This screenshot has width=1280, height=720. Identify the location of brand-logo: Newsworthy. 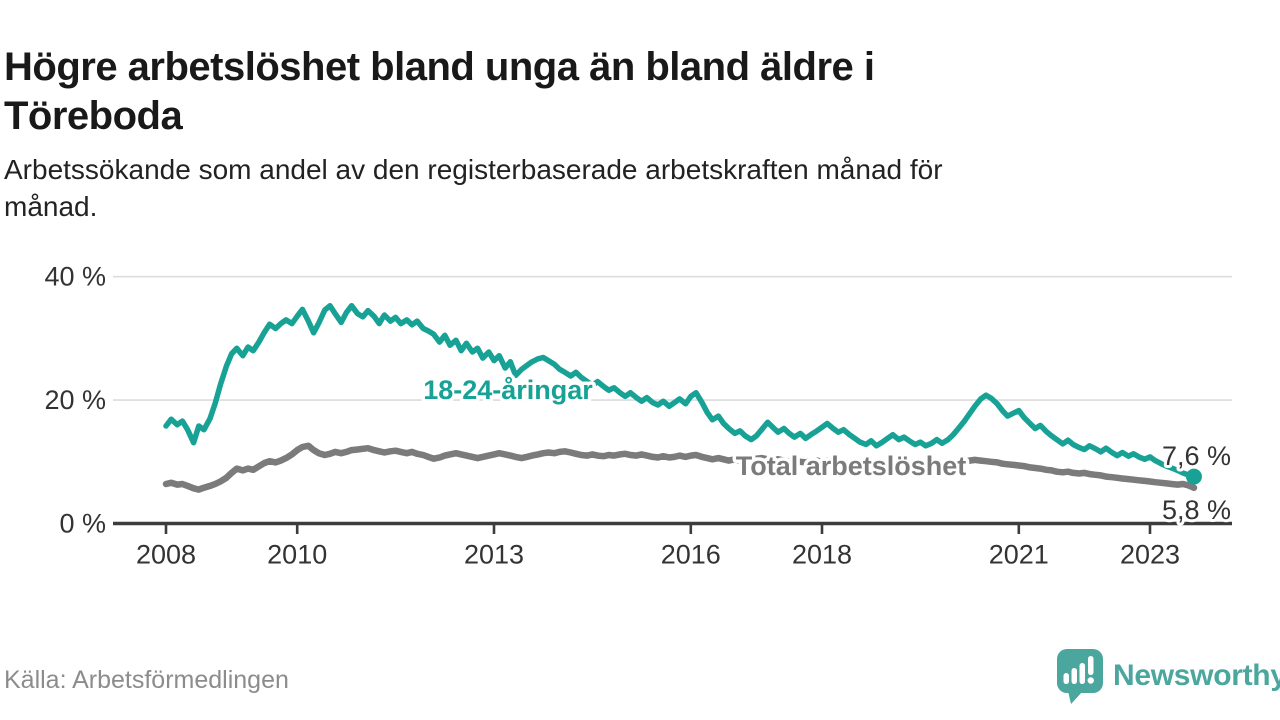
(1168, 676).